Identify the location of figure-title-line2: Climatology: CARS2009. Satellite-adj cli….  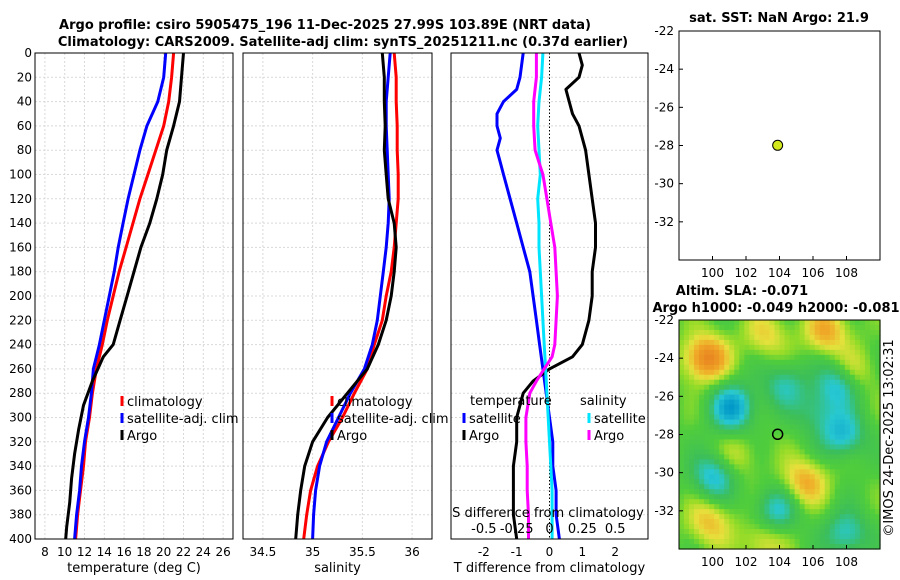
(343, 42).